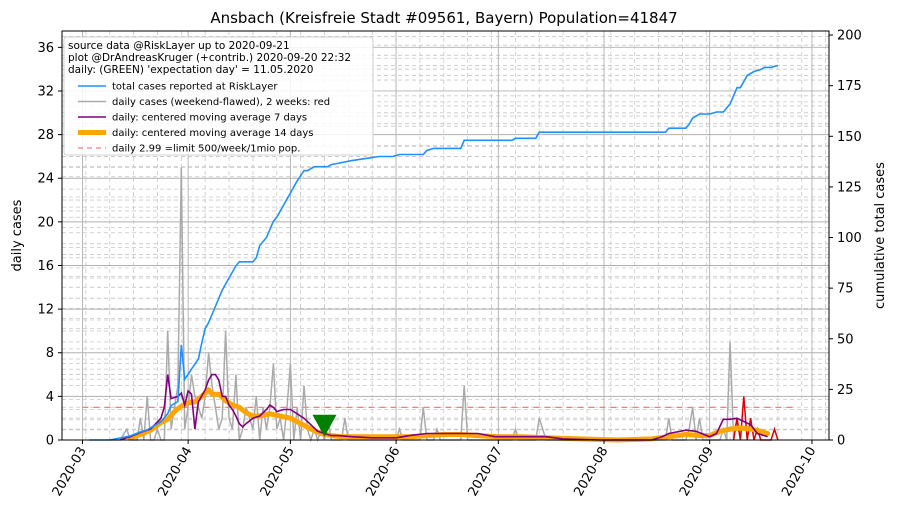  Describe the element at coordinates (209, 118) in the screenshot. I see `legend-label-ma7: daily: centered moving average 7 days` at that location.